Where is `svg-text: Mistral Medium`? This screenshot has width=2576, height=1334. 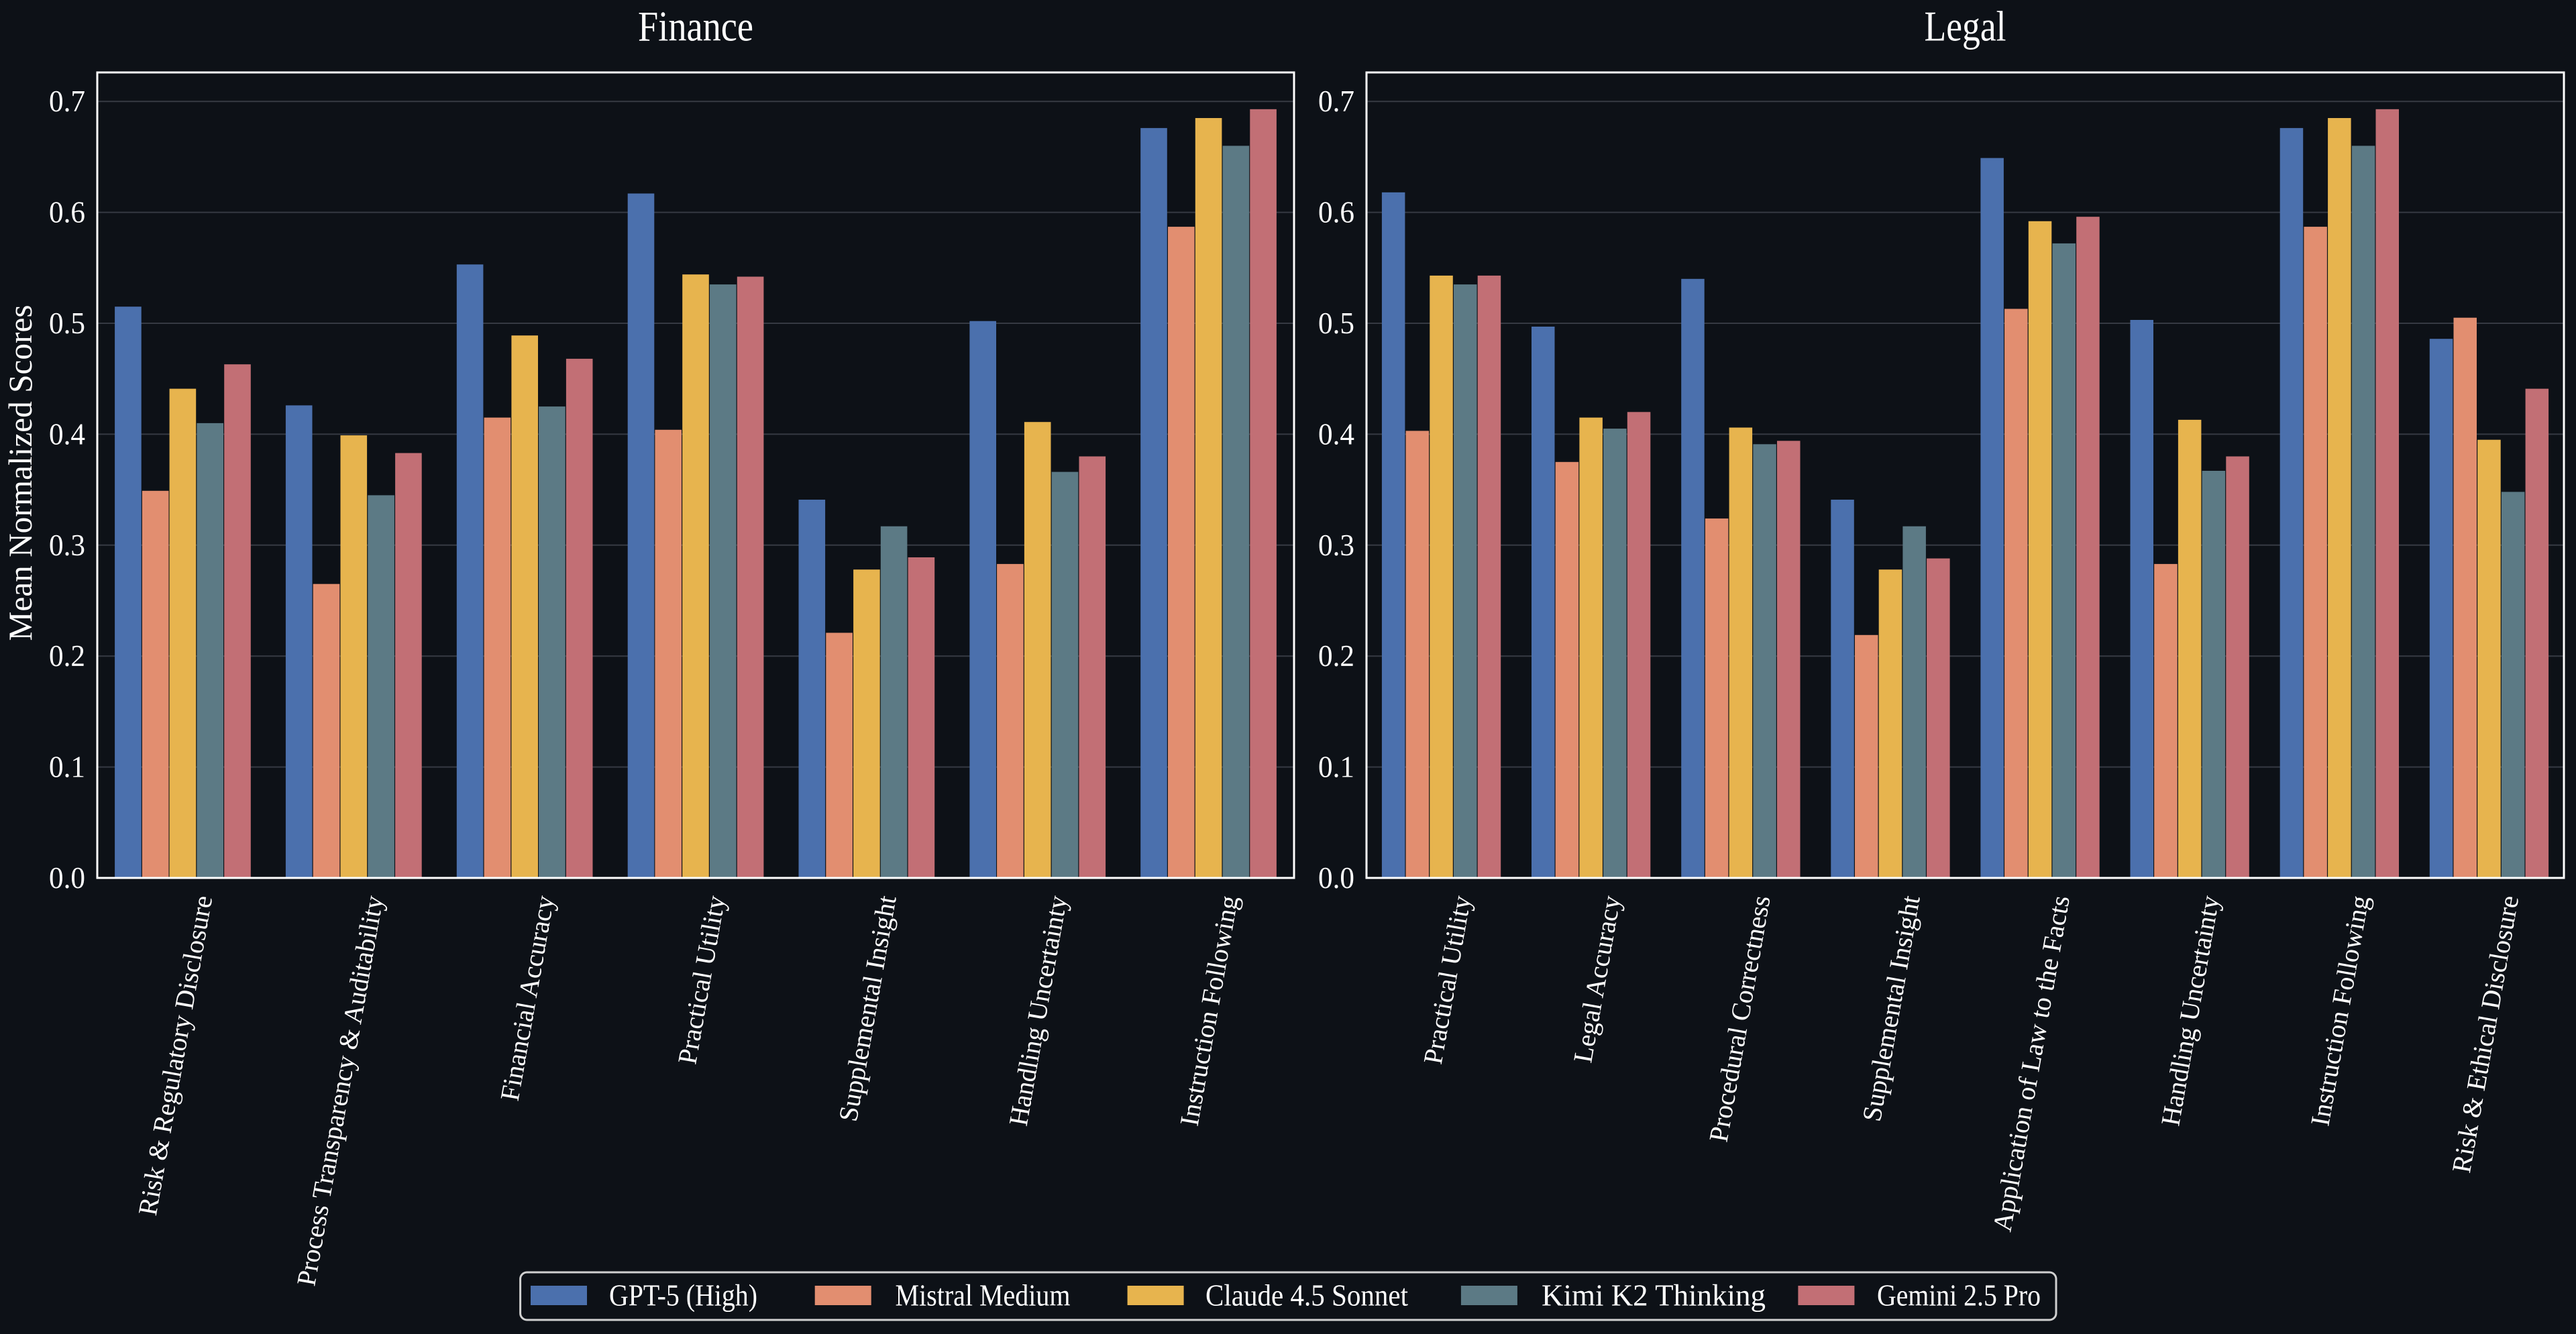
svg-text: Mistral Medium is located at coordinates (983, 1295).